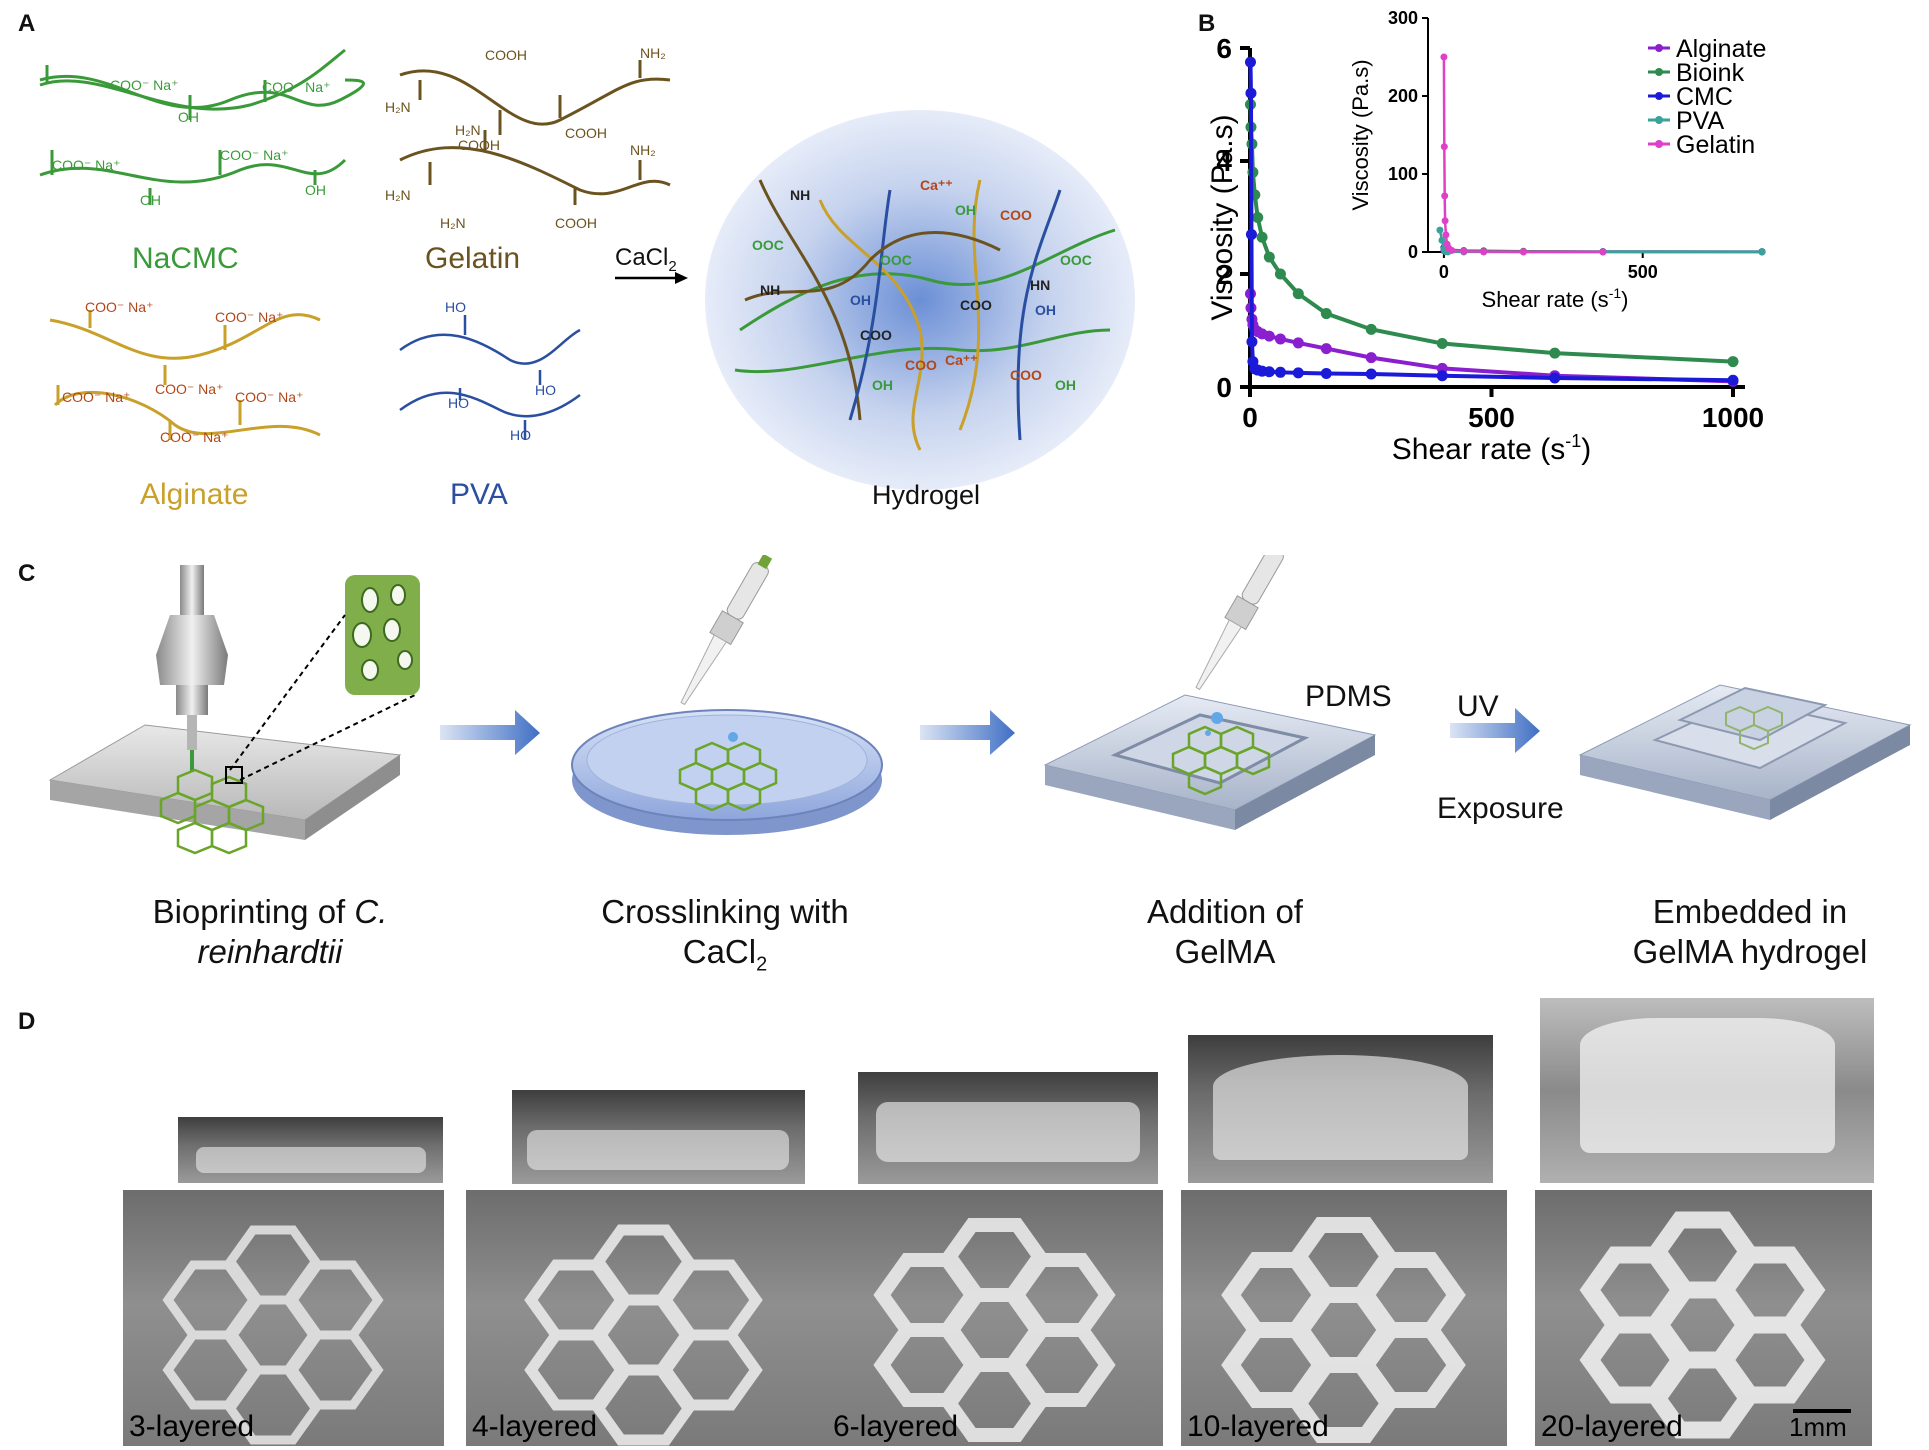 This screenshot has width=1929, height=1450. Describe the element at coordinates (1207, 23) in the screenshot. I see `panel-label-b: B` at that location.